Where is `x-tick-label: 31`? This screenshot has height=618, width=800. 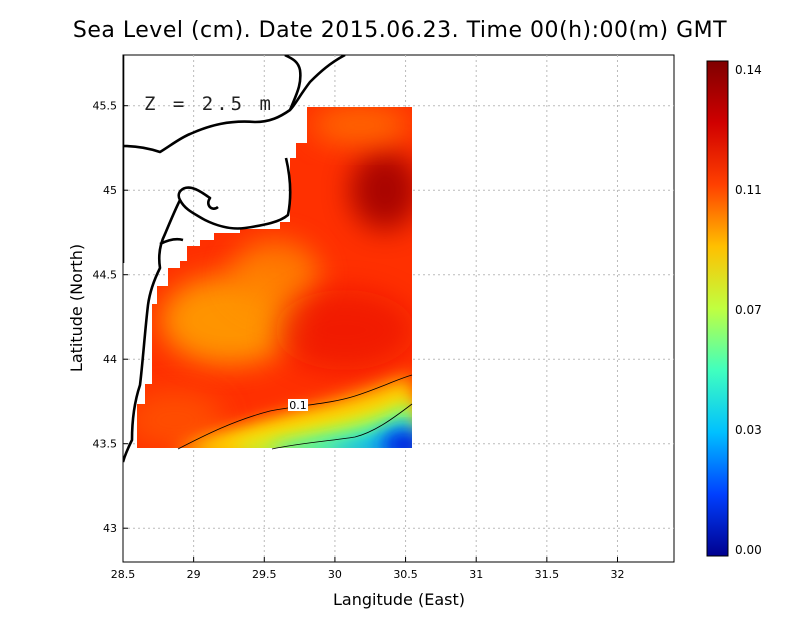 x-tick-label: 31 is located at coordinates (476, 574).